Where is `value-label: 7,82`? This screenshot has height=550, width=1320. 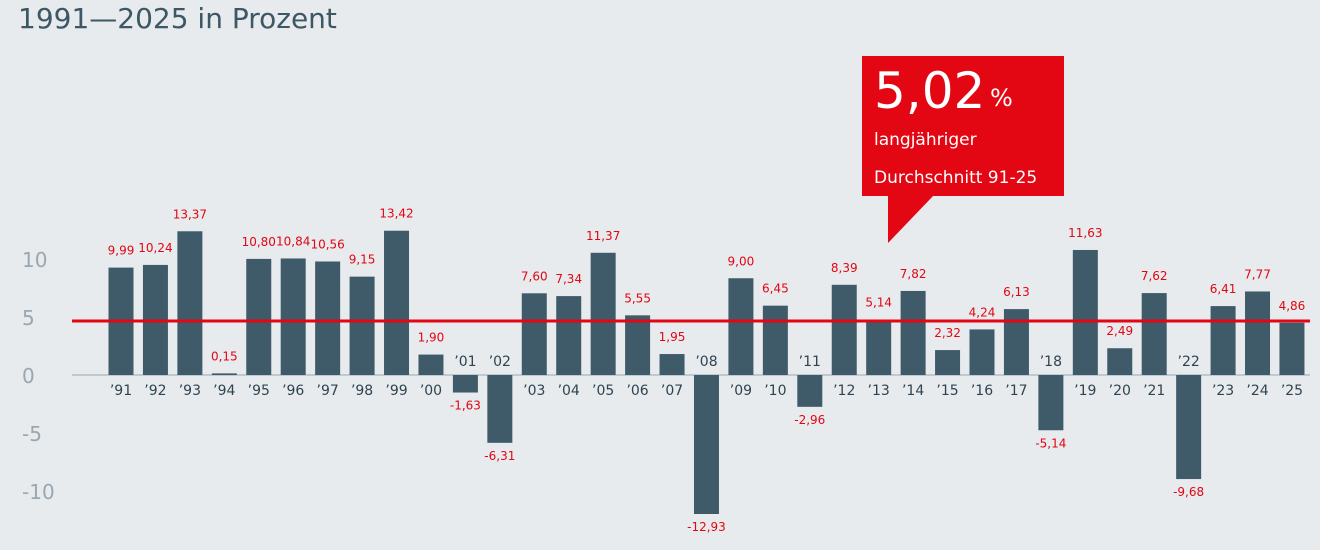 value-label: 7,82 is located at coordinates (913, 274).